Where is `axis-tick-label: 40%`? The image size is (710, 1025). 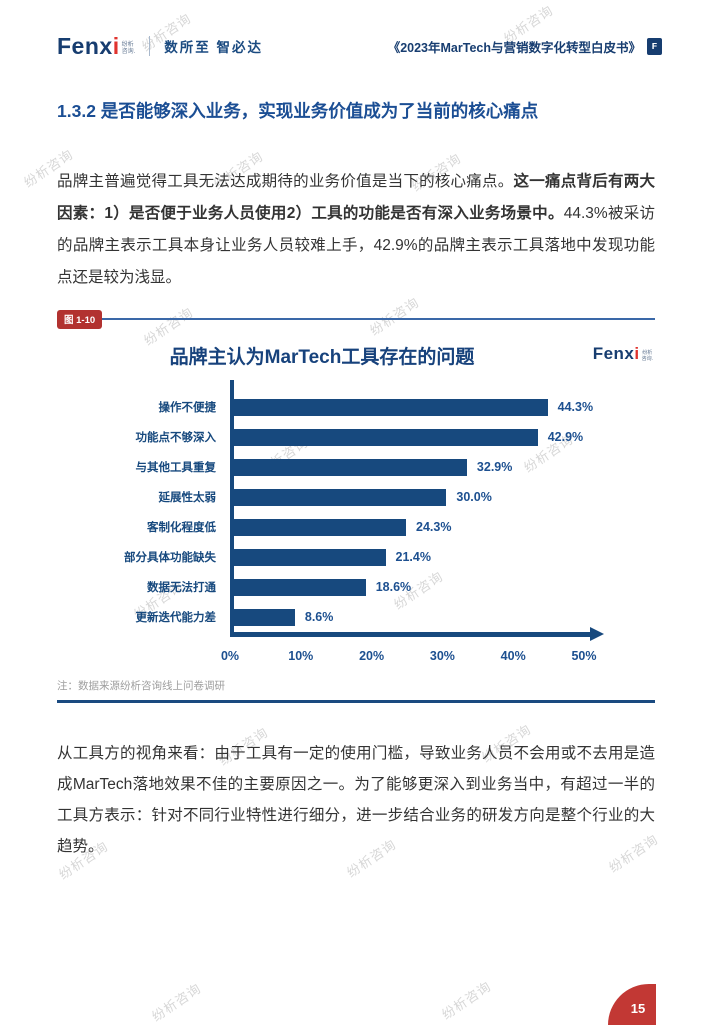 axis-tick-label: 40% is located at coordinates (513, 656).